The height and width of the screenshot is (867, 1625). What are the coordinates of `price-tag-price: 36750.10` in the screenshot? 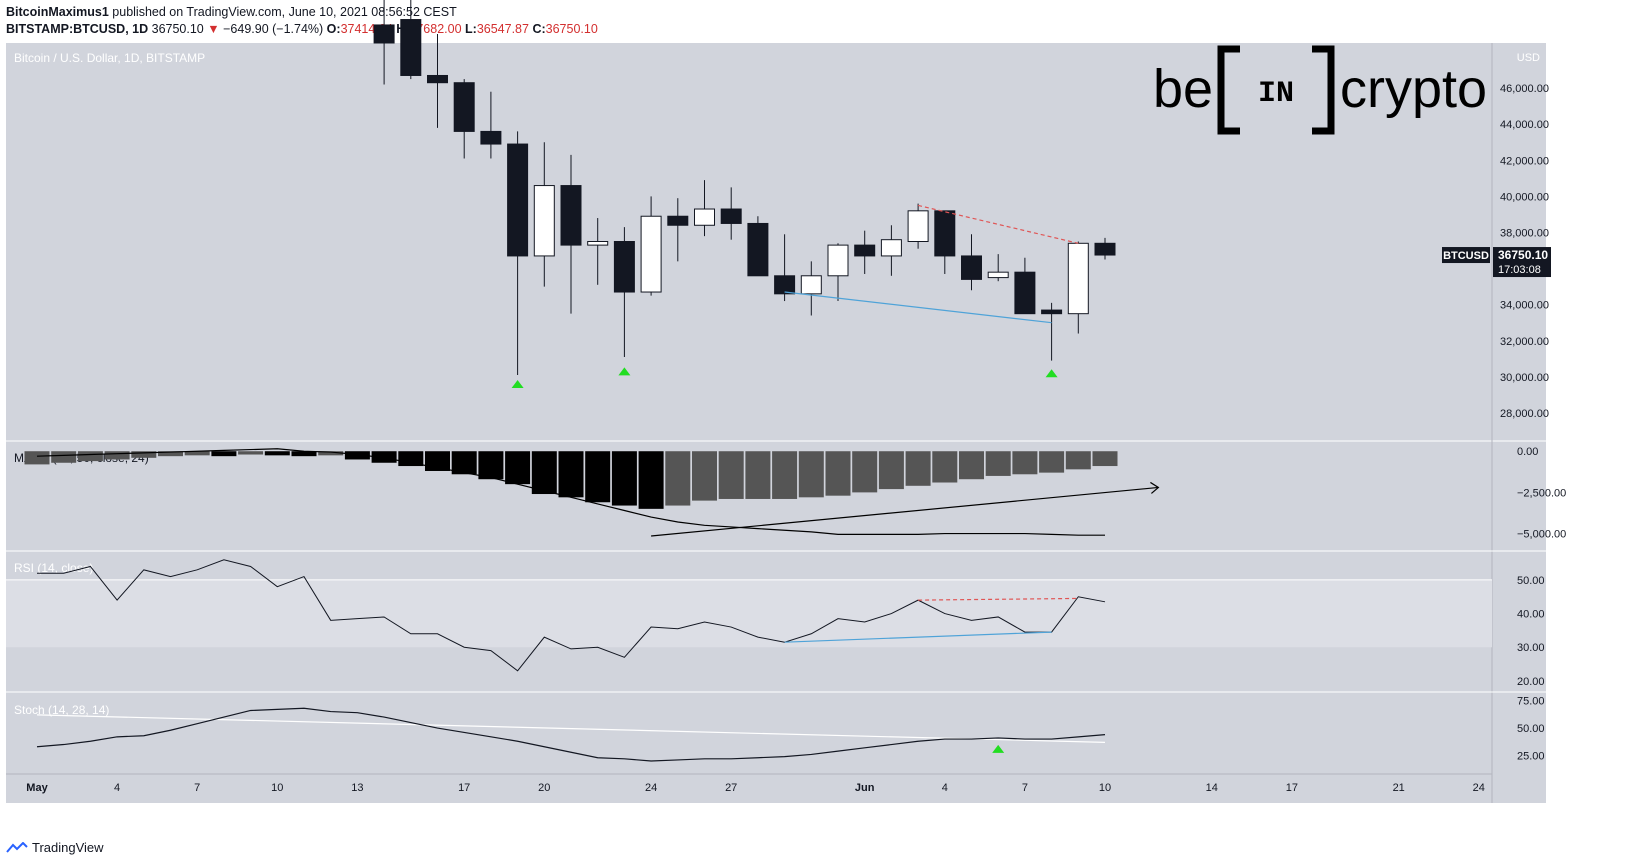 It's located at (1523, 255).